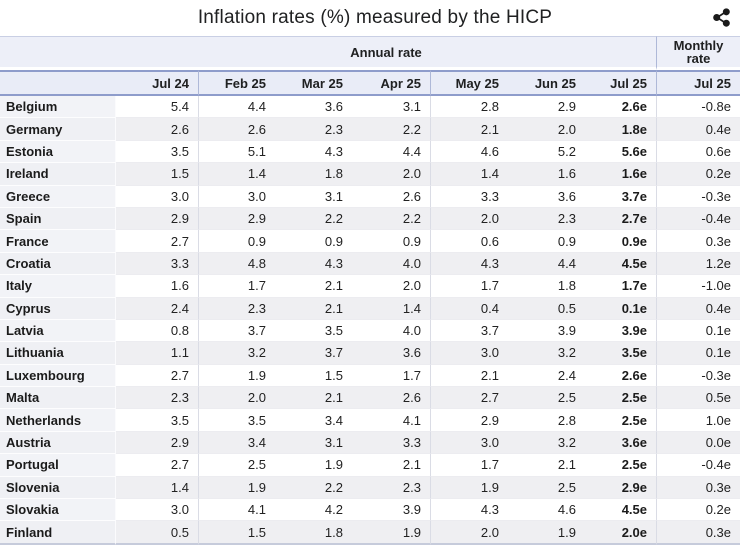  I want to click on annual-value-cell: 0.5, so click(546, 308).